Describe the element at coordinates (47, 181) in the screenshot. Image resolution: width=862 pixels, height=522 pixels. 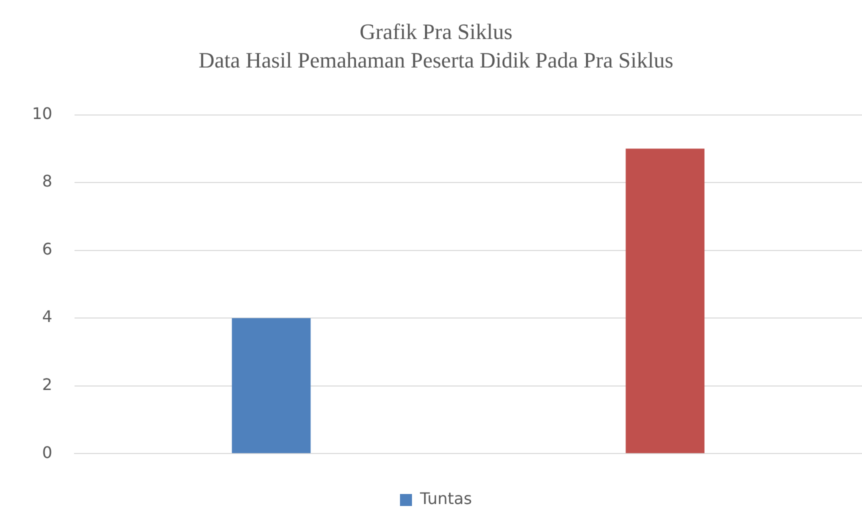
I see `y-tick-label: 8` at that location.